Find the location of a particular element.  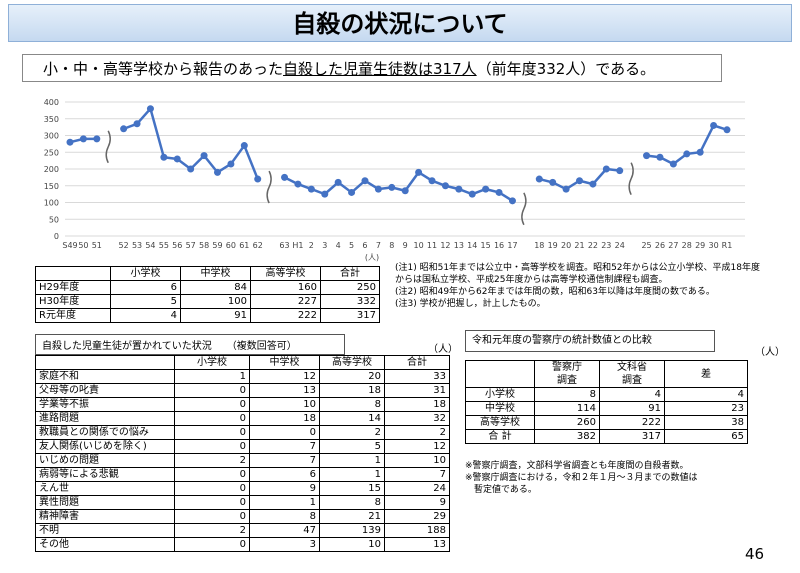

x-tick-label: 15 is located at coordinates (486, 245).